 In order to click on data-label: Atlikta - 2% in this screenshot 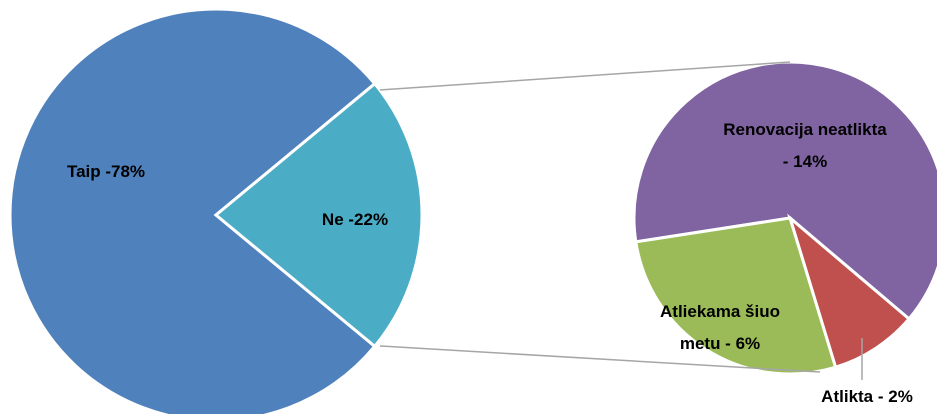, I will do `click(867, 396)`.